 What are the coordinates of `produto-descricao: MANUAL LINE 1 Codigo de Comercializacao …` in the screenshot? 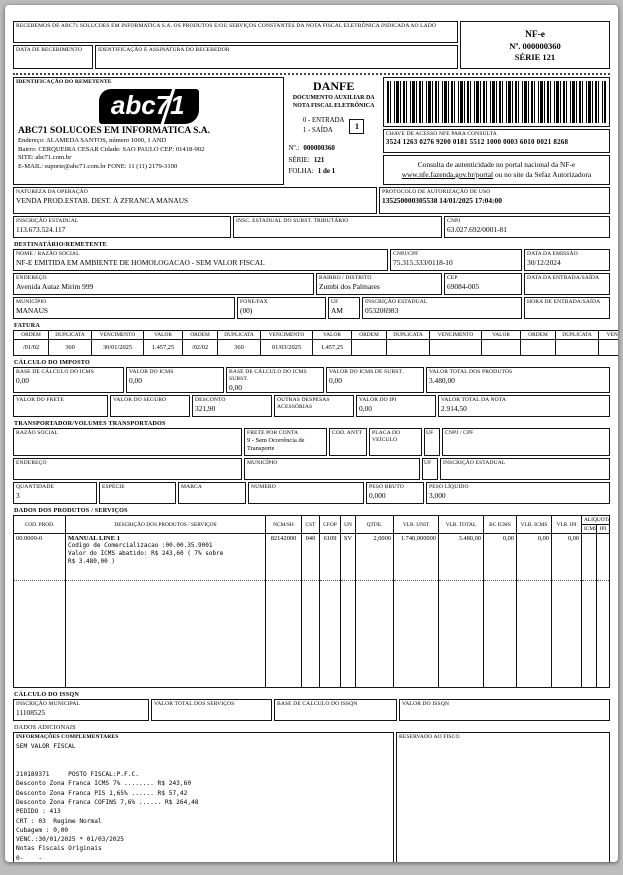 It's located at (165, 557).